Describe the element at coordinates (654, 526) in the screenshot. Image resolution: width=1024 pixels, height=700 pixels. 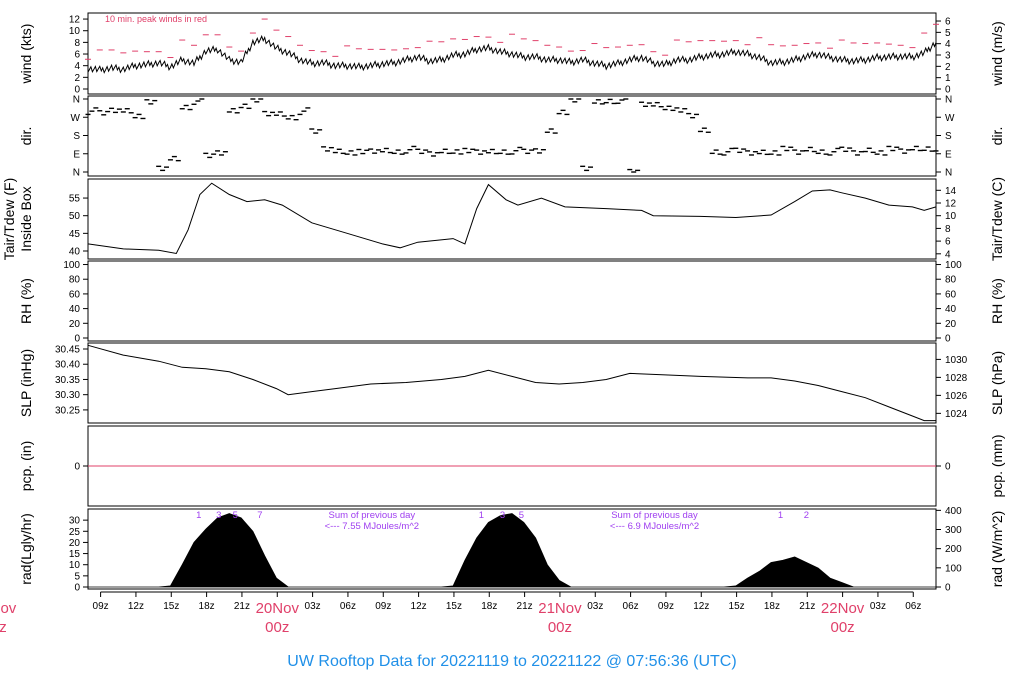
I see `radiation-sum-value: <--- 6.9 MJoules/m^2` at that location.